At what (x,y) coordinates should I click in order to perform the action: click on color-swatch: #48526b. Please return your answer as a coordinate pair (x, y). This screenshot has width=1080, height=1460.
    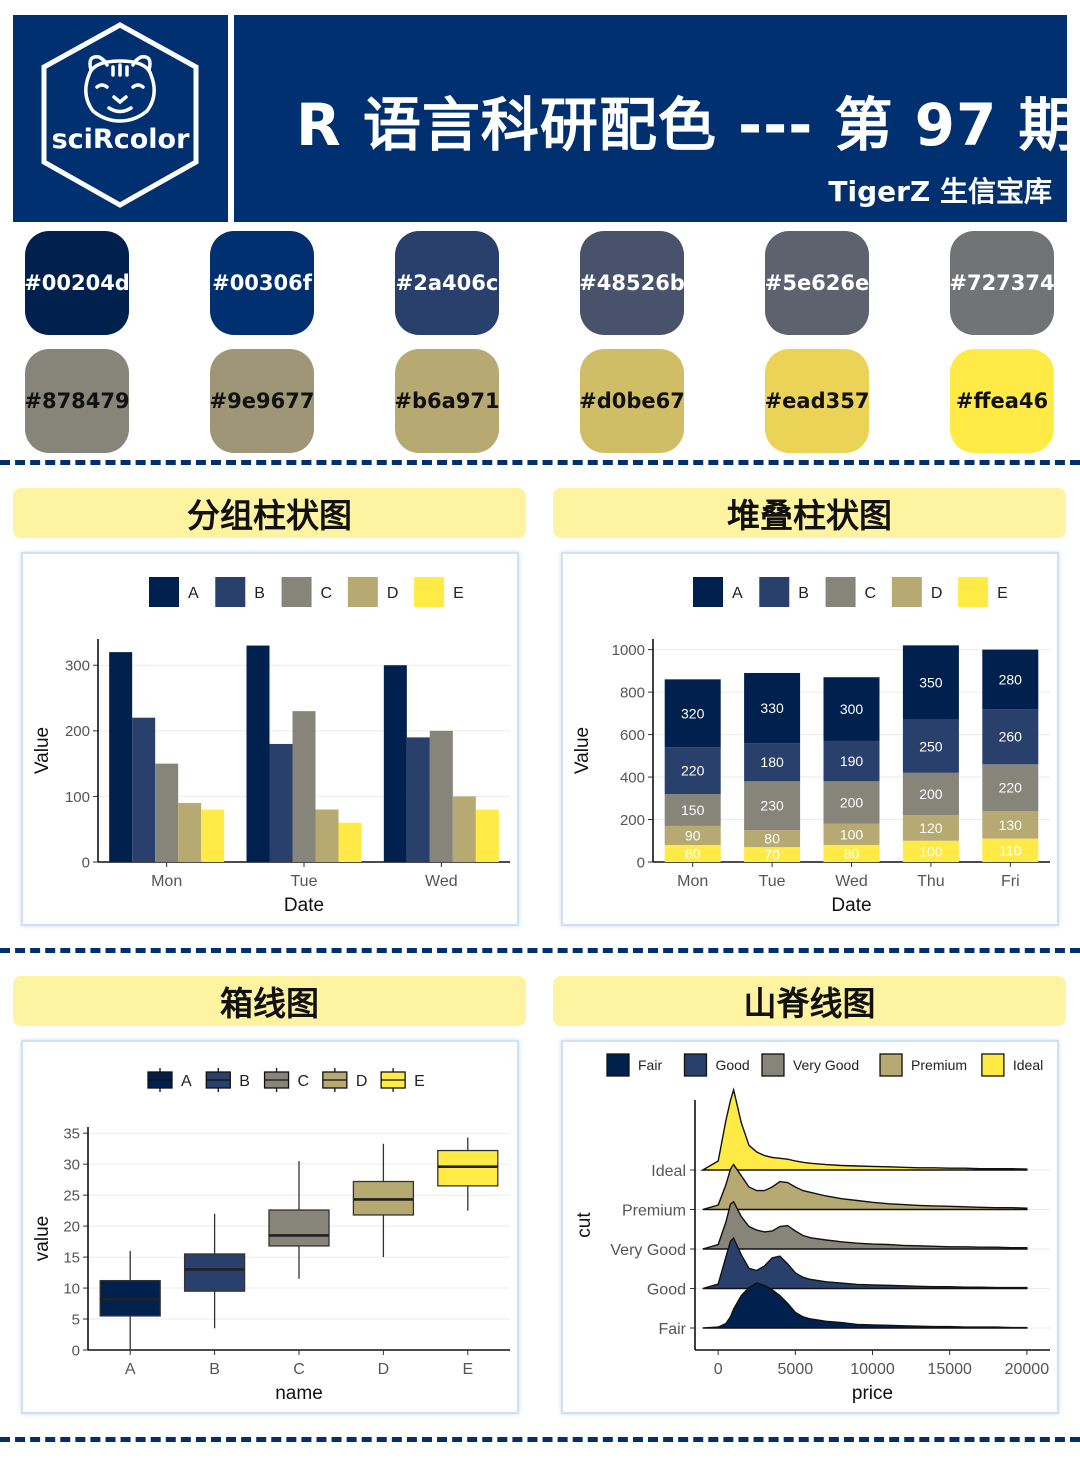
    Looking at the image, I should click on (632, 283).